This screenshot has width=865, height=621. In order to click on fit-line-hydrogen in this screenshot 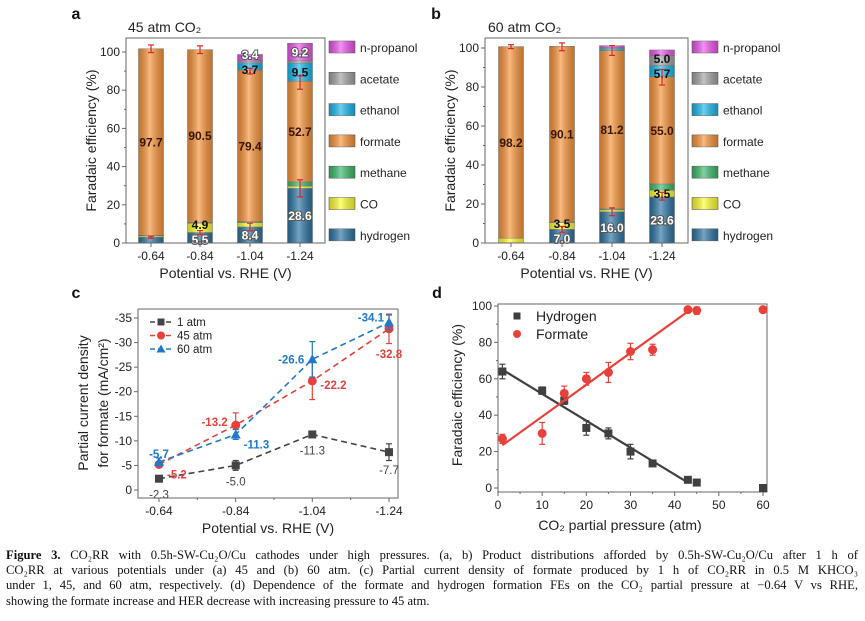, I will do `click(595, 426)`.